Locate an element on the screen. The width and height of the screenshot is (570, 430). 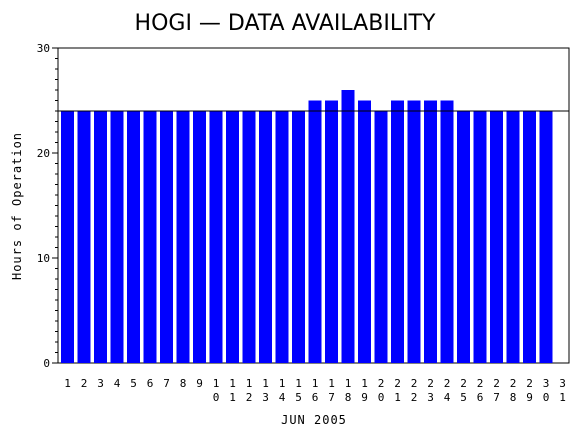
x-tick-label-6: 6 is located at coordinates (150, 383).